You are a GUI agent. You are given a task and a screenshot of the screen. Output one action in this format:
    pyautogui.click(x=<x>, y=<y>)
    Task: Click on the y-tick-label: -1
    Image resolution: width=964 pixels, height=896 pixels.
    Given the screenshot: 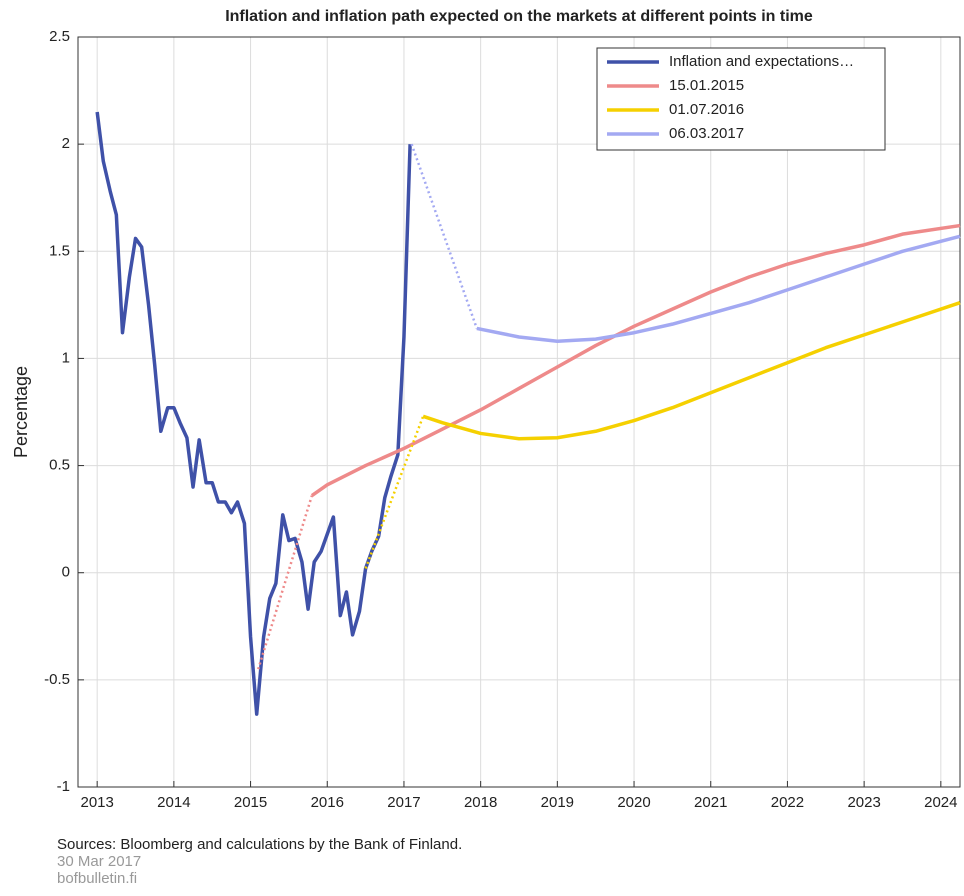 What is the action you would take?
    pyautogui.click(x=63, y=786)
    